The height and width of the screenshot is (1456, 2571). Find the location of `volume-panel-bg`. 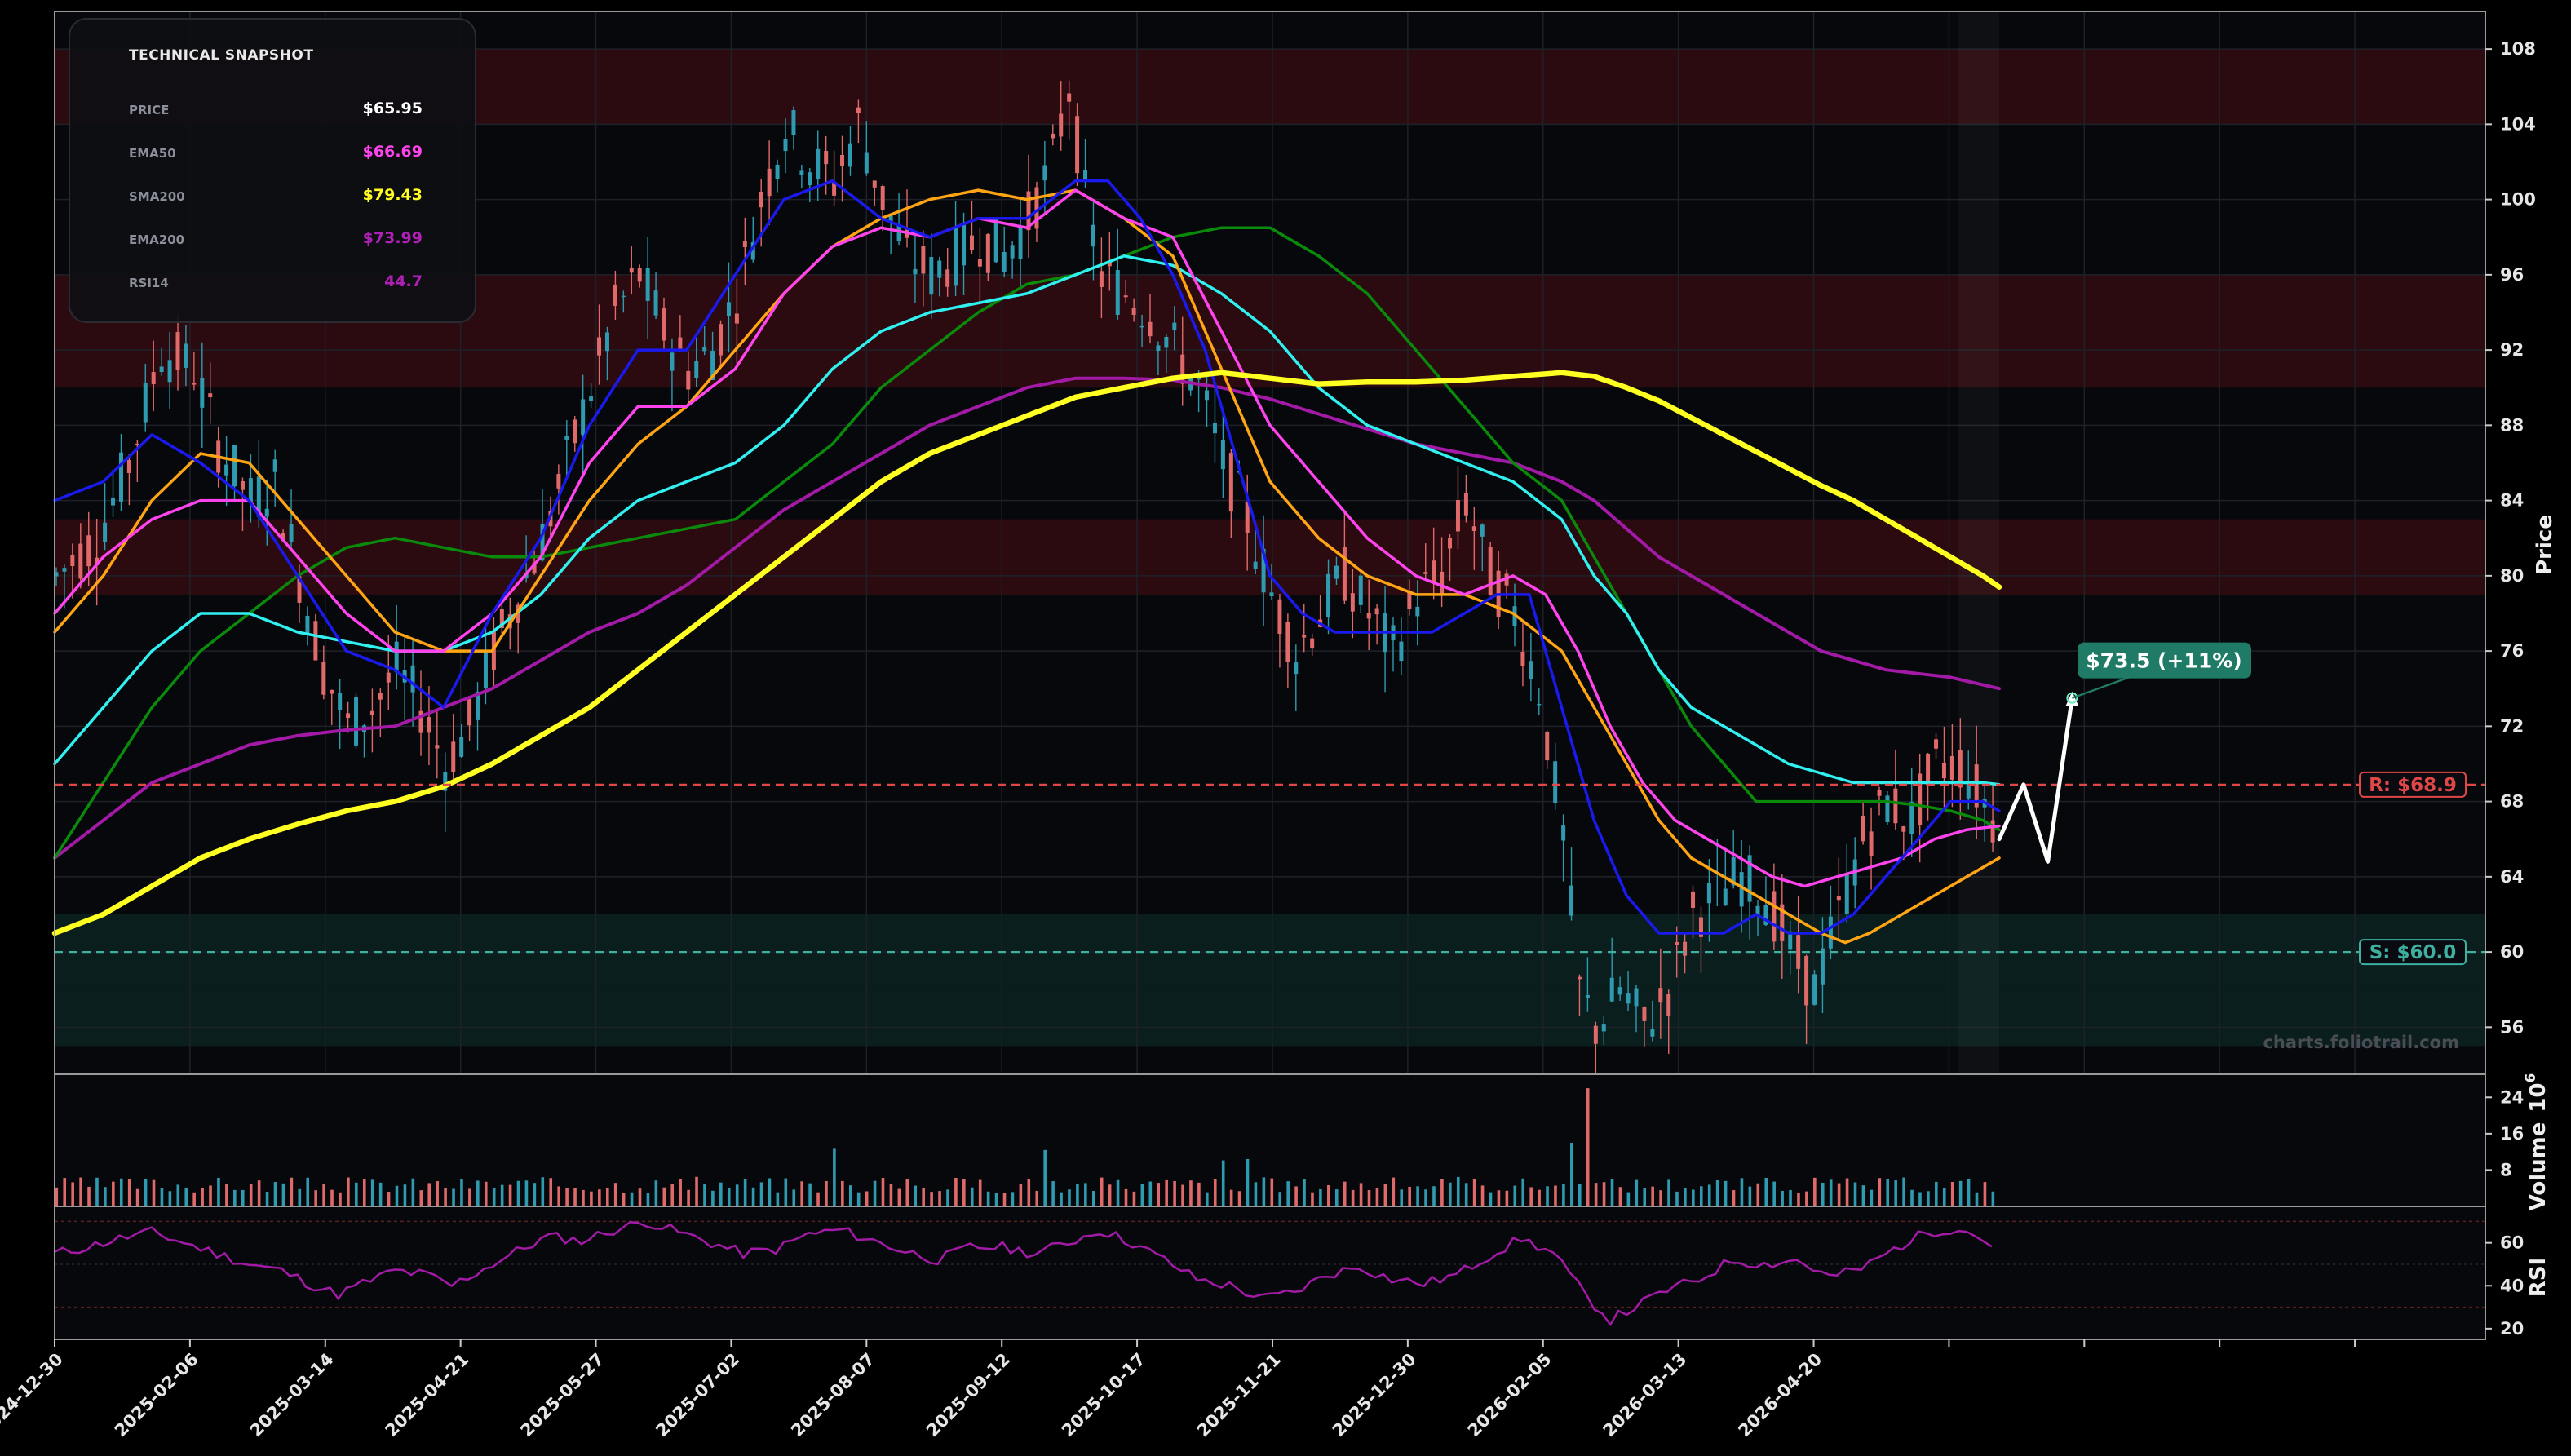

volume-panel-bg is located at coordinates (1270, 1140).